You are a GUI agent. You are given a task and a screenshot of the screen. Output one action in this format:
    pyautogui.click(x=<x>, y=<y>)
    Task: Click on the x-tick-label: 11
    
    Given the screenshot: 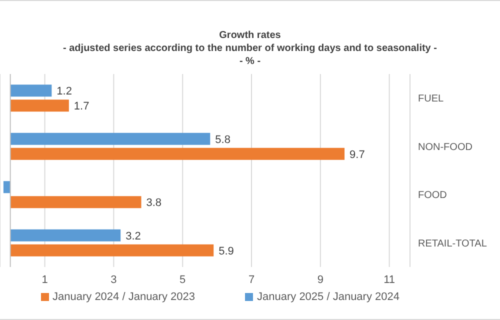 What is the action you would take?
    pyautogui.click(x=390, y=280)
    